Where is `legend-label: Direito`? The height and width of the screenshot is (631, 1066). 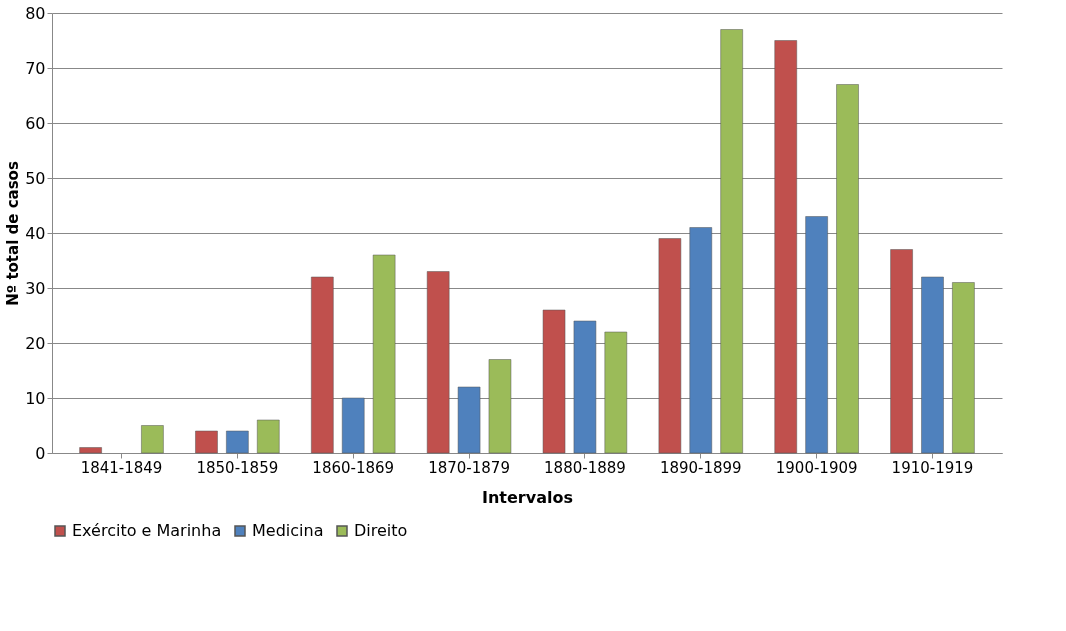
legend-label: Direito is located at coordinates (381, 530).